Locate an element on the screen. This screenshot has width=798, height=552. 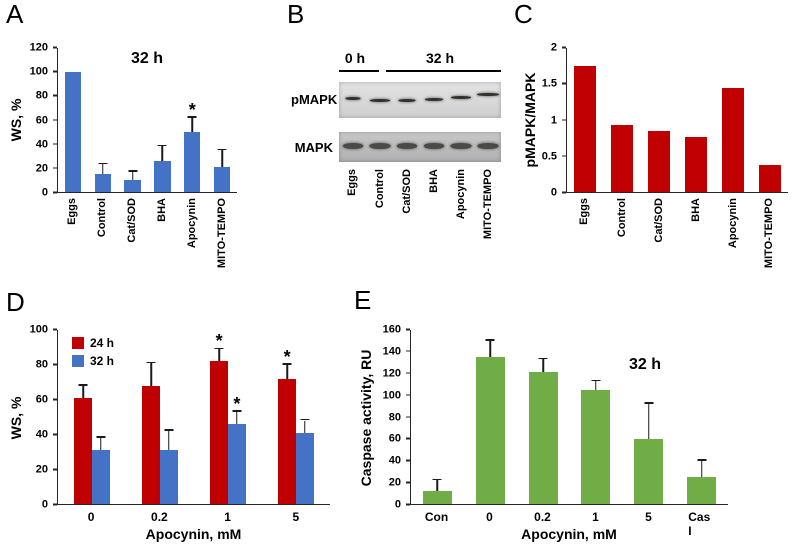
legend-item: 32 h is located at coordinates (93, 361).